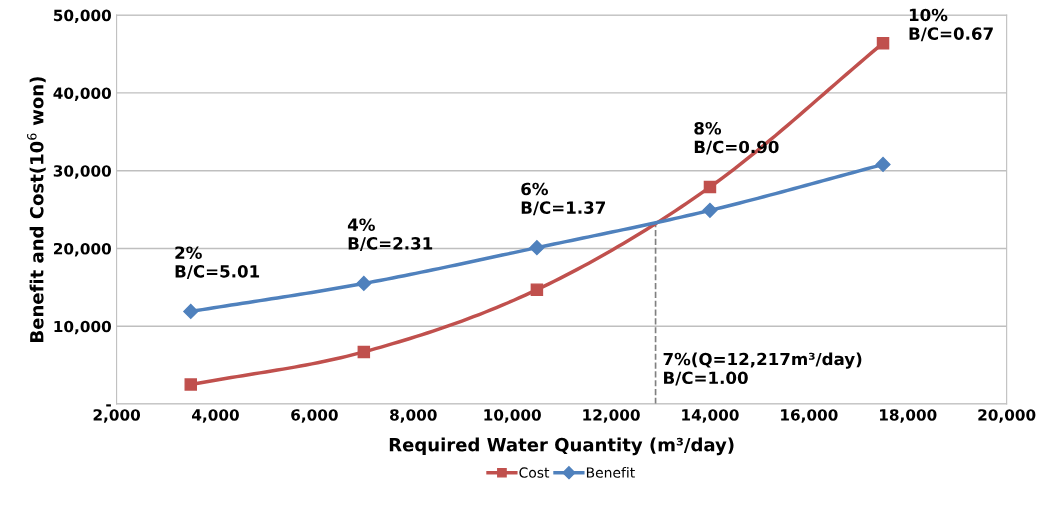 This screenshot has width=1041, height=505. What do you see at coordinates (413, 416) in the screenshot?
I see `x-tick-label: 8,000` at bounding box center [413, 416].